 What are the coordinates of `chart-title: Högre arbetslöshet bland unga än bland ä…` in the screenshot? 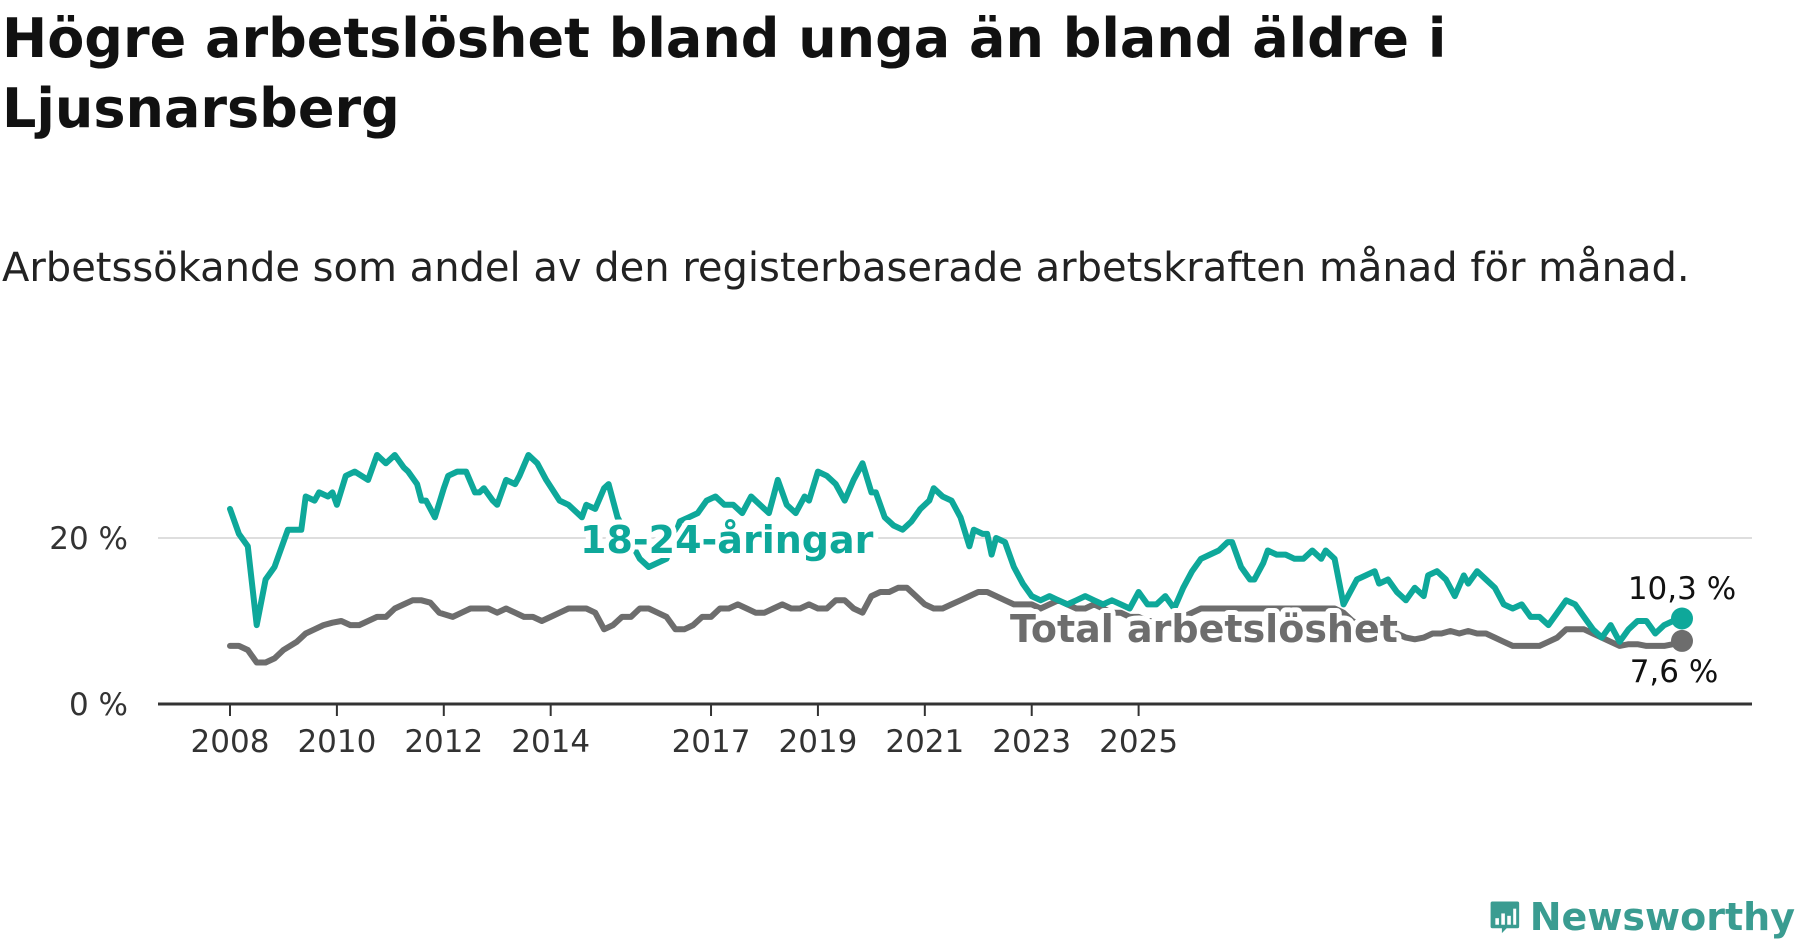 It's located at (724, 73).